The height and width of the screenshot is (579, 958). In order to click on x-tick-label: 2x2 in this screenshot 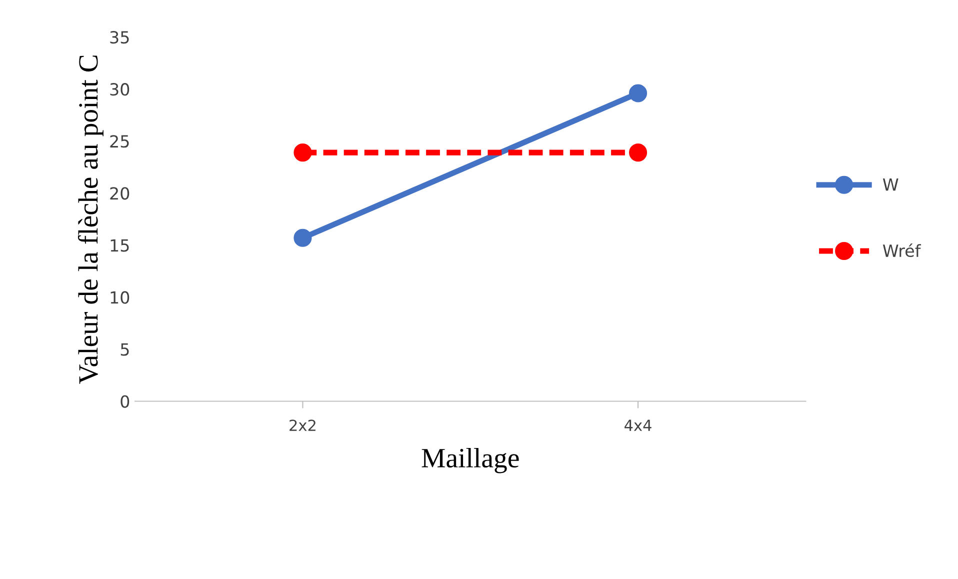, I will do `click(303, 425)`.